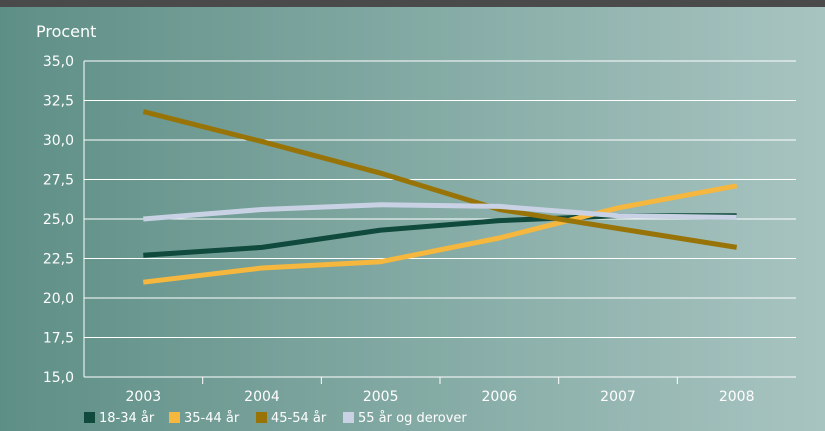  What do you see at coordinates (618, 397) in the screenshot?
I see `x-tick-label: 2007` at bounding box center [618, 397].